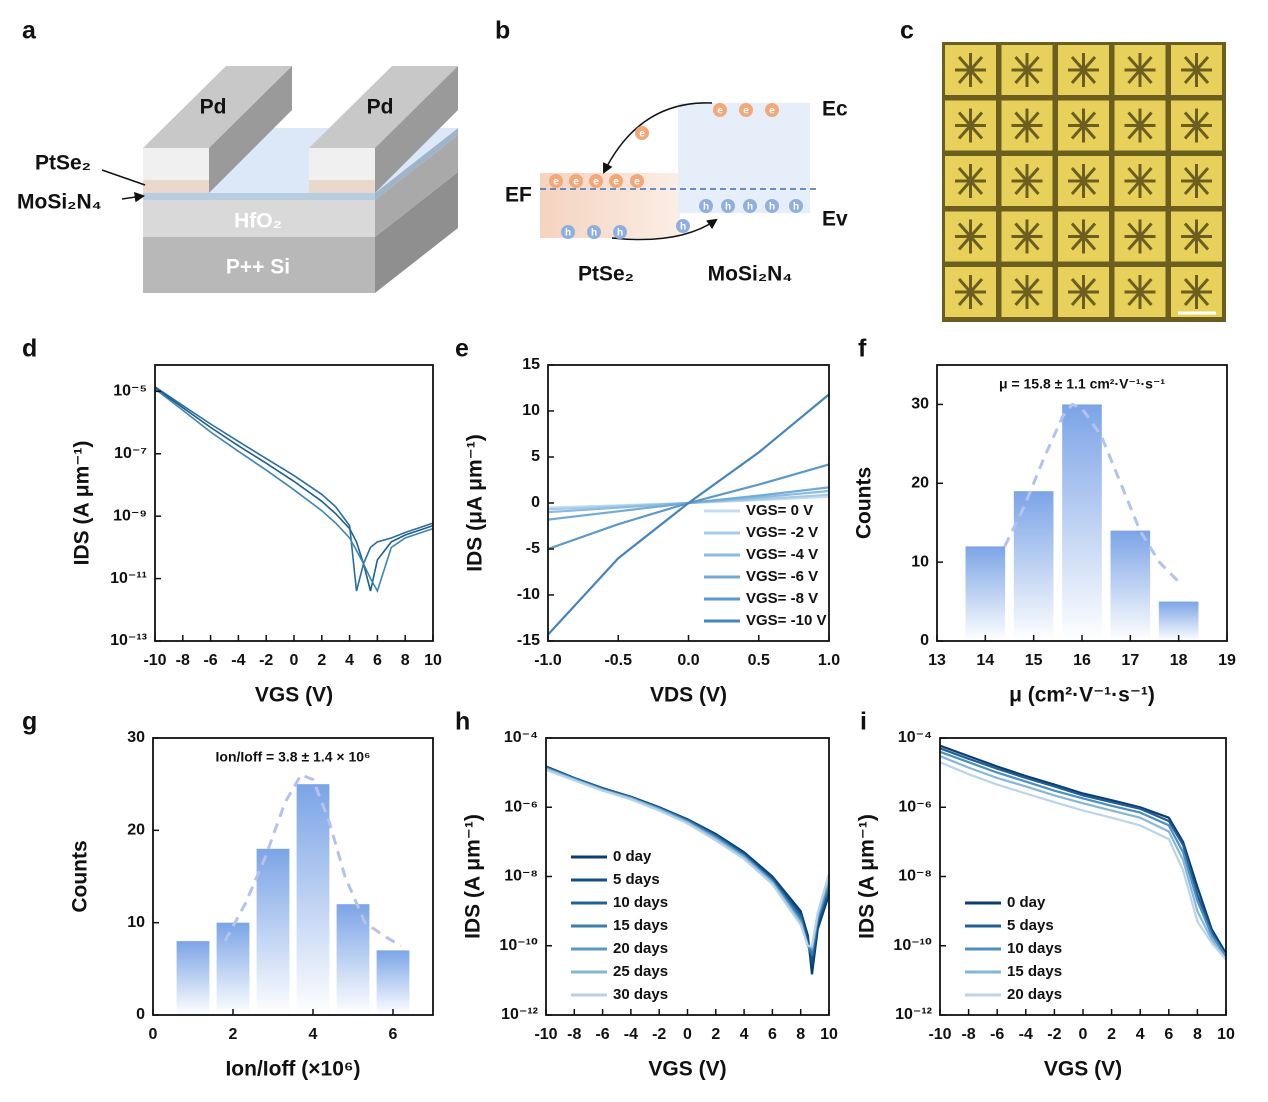  I want to click on y-tick-label: 0, so click(924, 640).